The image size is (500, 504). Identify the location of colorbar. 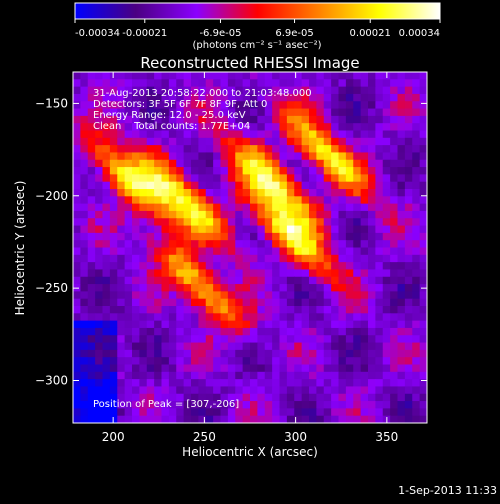
(257, 11).